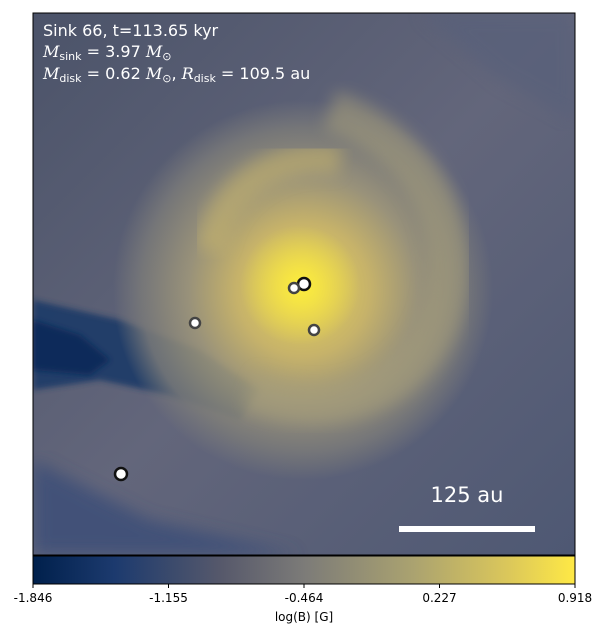 The image size is (604, 636). I want to click on sink-mass-line: Msink = 3.97 M⊙, so click(107, 54).